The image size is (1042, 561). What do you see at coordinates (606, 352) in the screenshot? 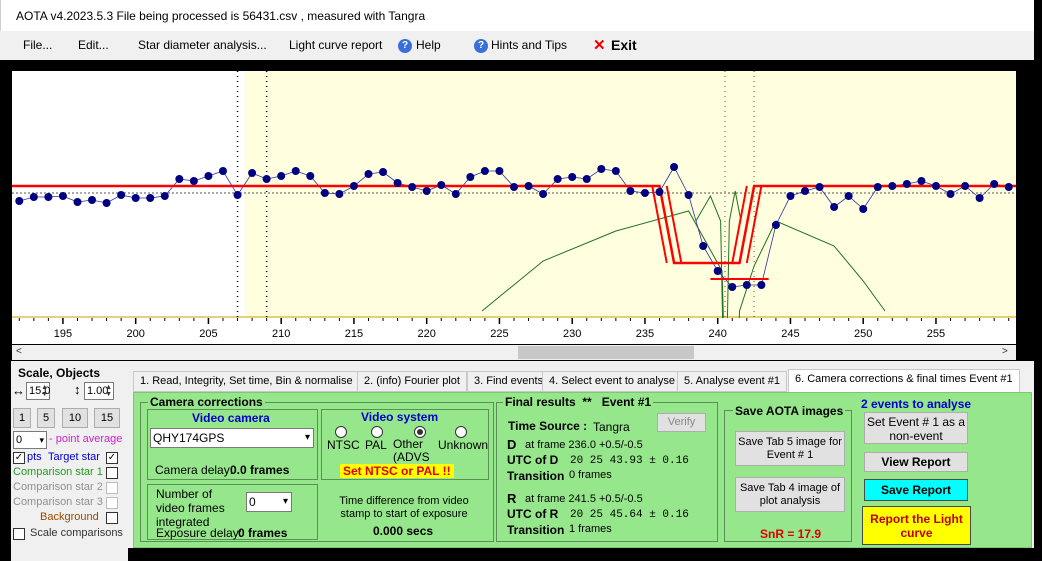
I see `scrollbar-thumb` at bounding box center [606, 352].